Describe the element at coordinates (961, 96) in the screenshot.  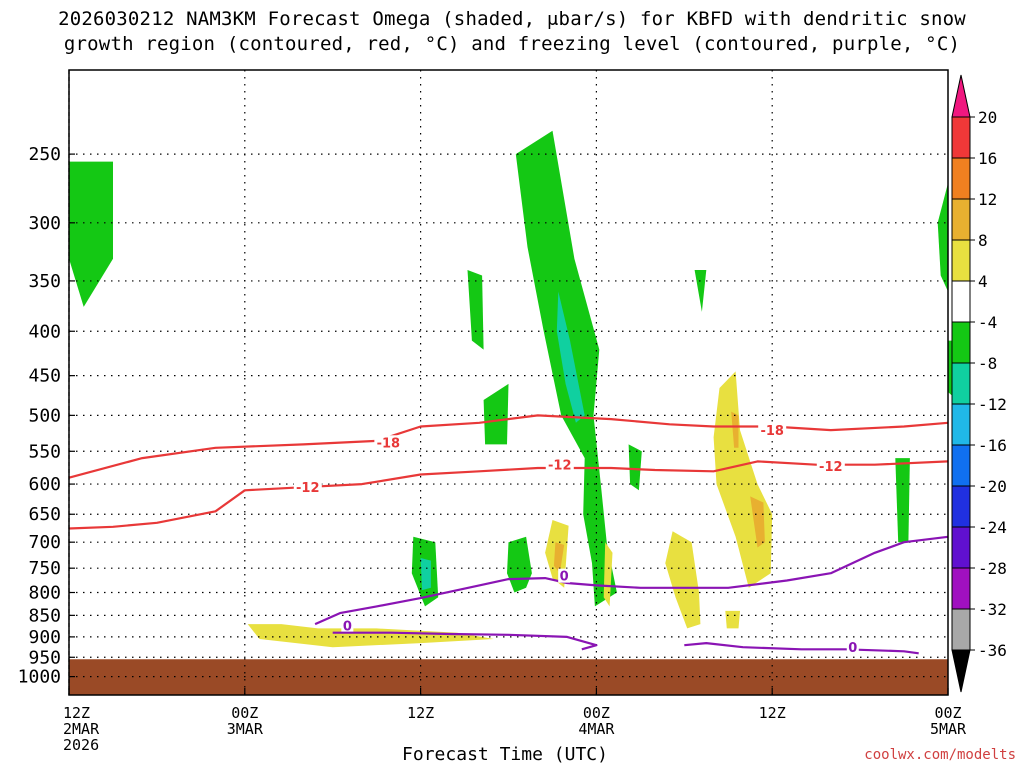
I see `colorbar-top-triangle` at that location.